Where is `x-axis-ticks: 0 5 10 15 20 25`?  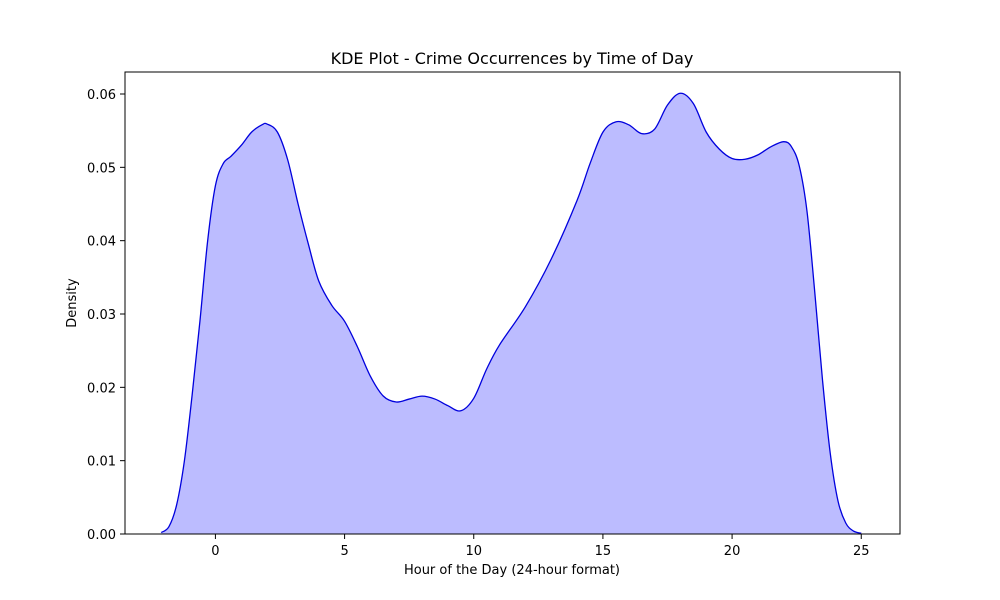 x-axis-ticks: 0 5 10 15 20 25 is located at coordinates (540, 546).